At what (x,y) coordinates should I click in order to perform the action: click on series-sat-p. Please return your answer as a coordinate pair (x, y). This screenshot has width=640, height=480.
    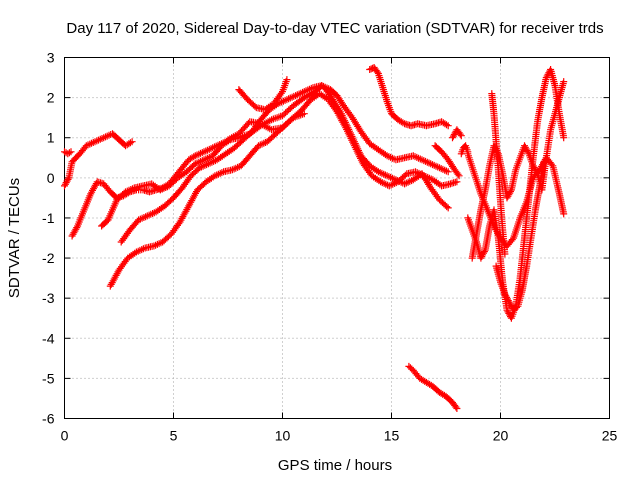
    Looking at the image, I should click on (498, 174).